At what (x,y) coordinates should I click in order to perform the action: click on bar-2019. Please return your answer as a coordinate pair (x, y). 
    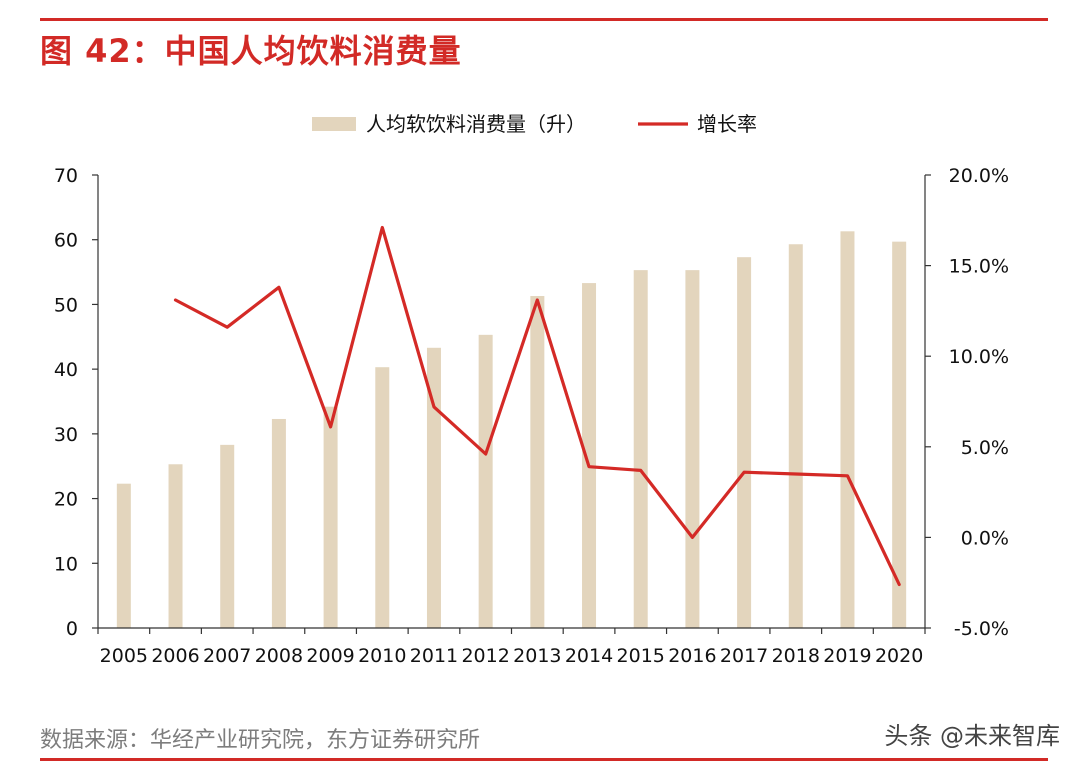
    Looking at the image, I should click on (847, 429).